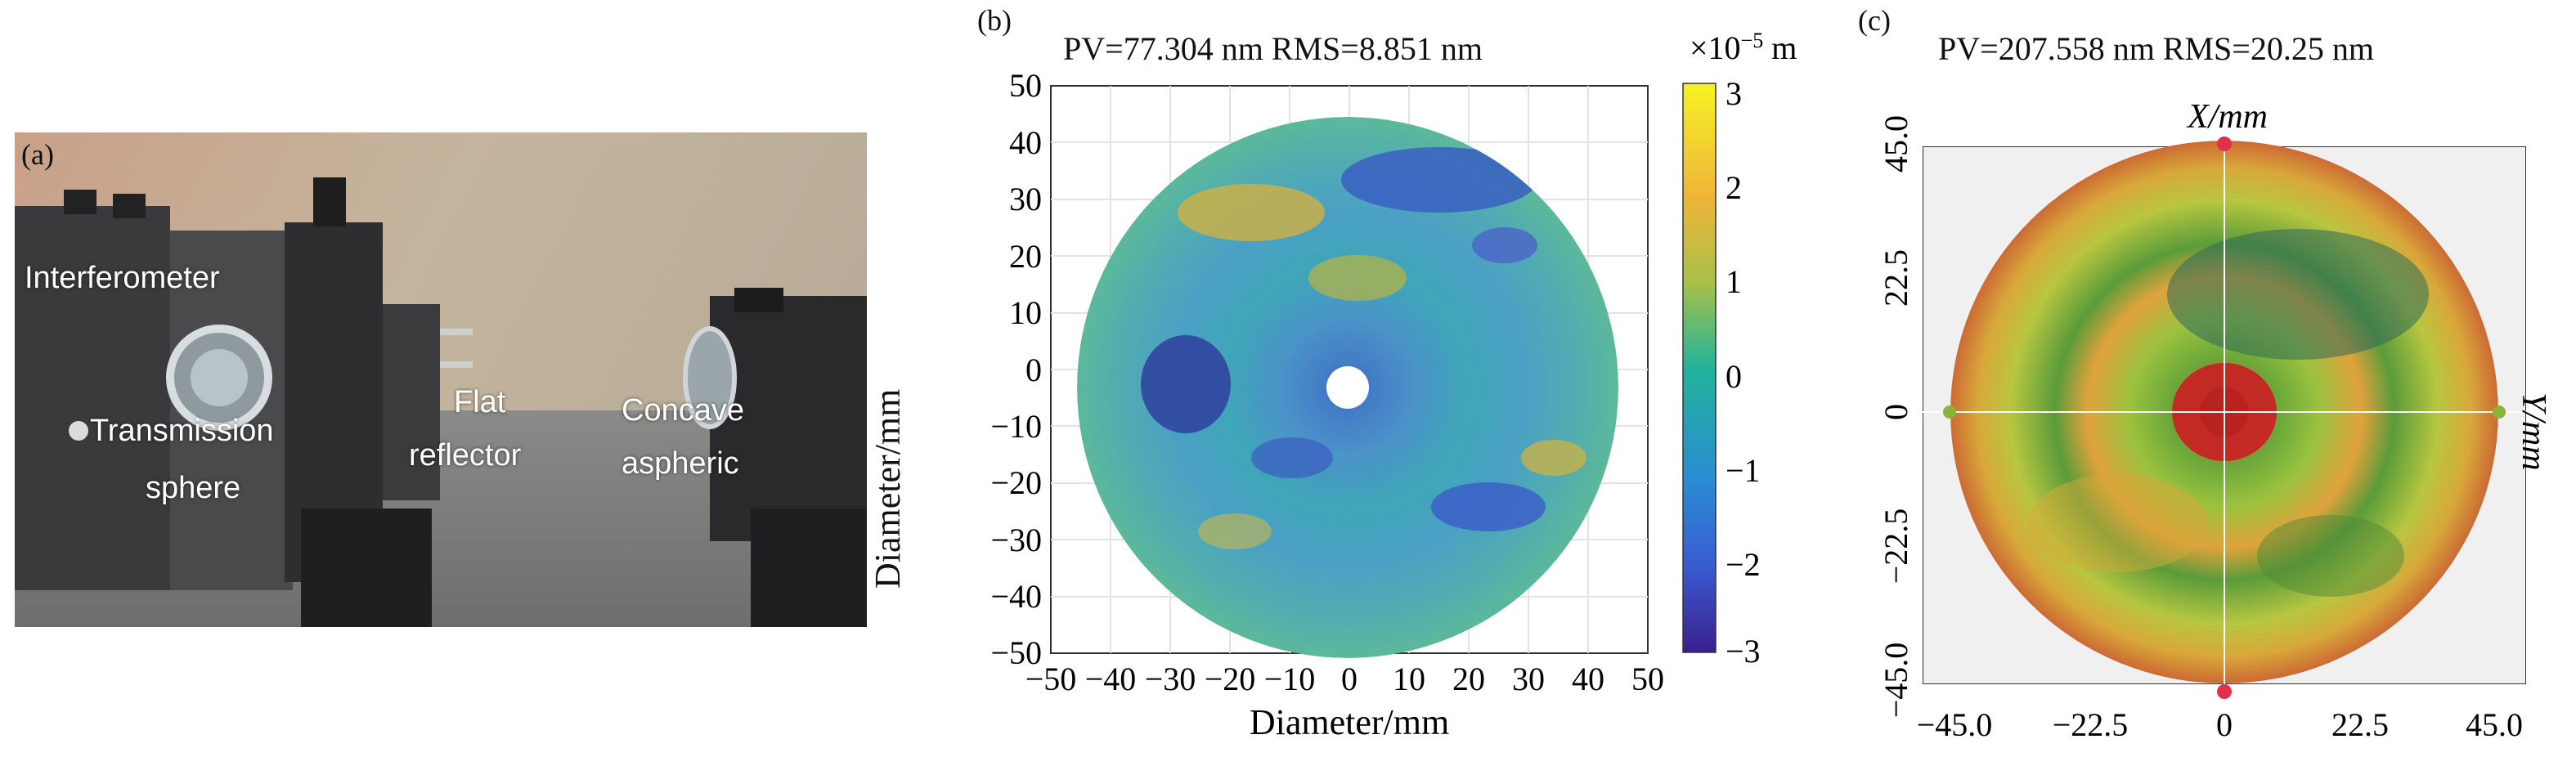 Image resolution: width=2576 pixels, height=757 pixels. What do you see at coordinates (1743, 564) in the screenshot?
I see `cbar-tick-neg2: −2` at bounding box center [1743, 564].